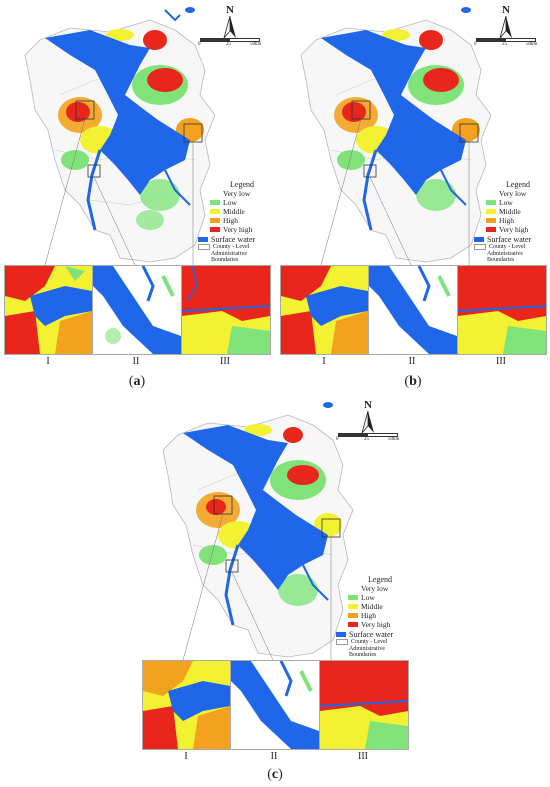 The height and width of the screenshot is (787, 550). I want to click on panel-label-c: (c), so click(275, 774).